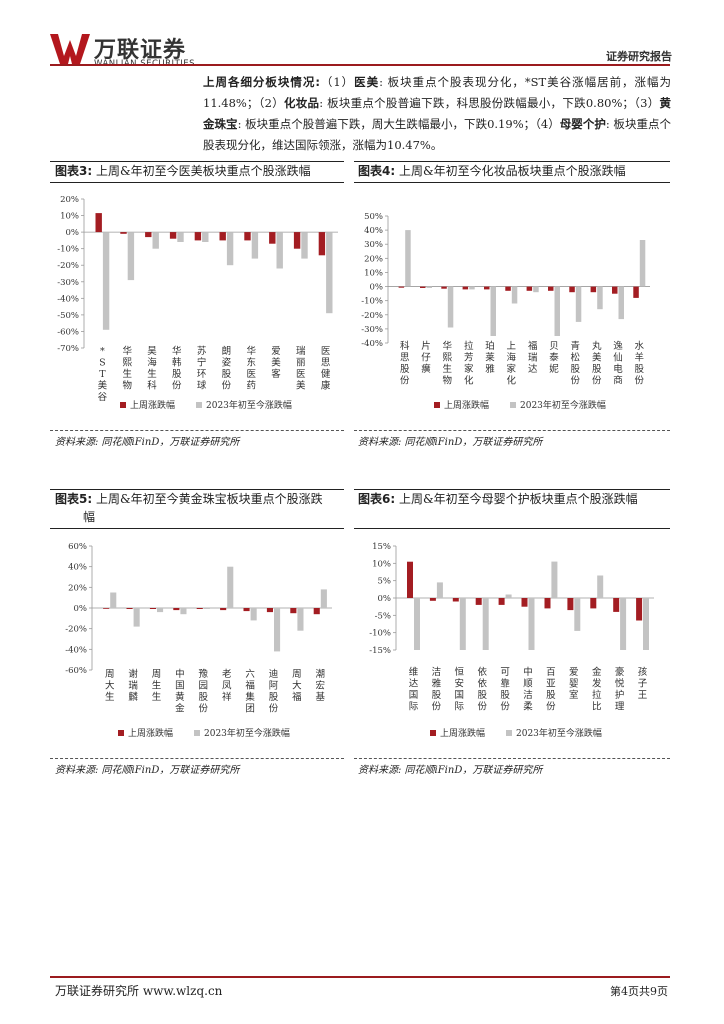  What do you see at coordinates (437, 92) in the screenshot?
I see `seg1-text: : 板块重点个股表现分化，*ST美谷涨幅居前，涨幅为11.48%；` at bounding box center [437, 92].